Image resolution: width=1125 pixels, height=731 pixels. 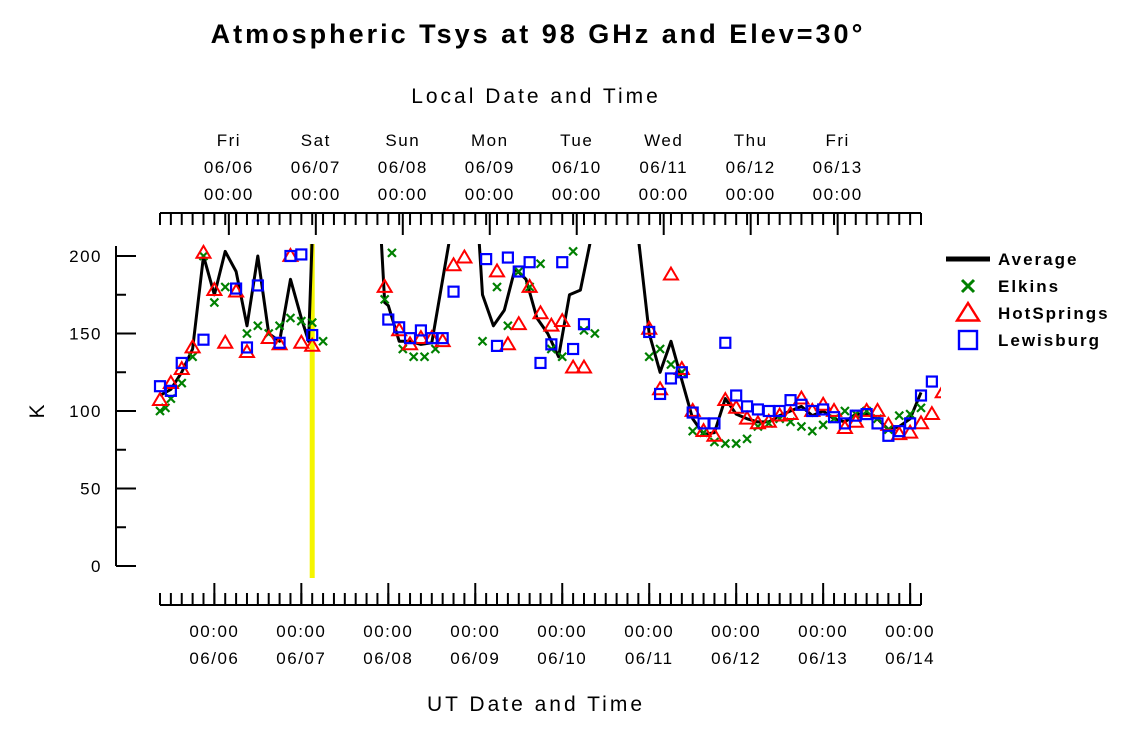 What do you see at coordinates (312, 411) in the screenshot?
I see `now-marker` at bounding box center [312, 411].